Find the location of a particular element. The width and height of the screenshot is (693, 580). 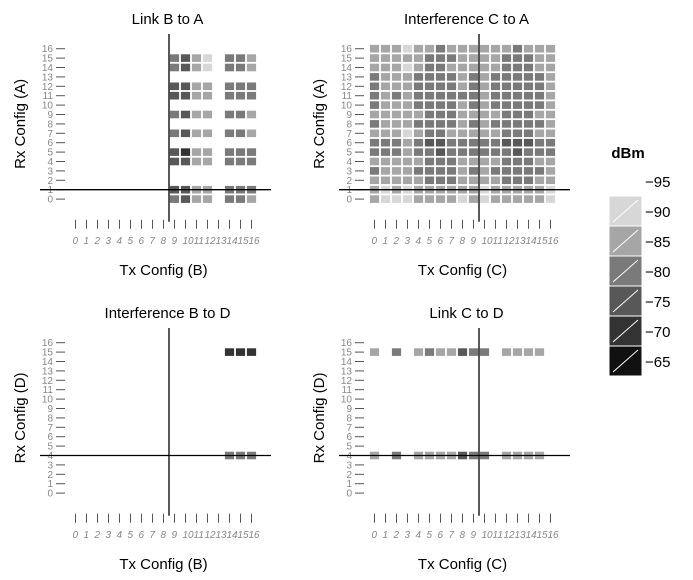

x-tick-label: 16 is located at coordinates (554, 535).